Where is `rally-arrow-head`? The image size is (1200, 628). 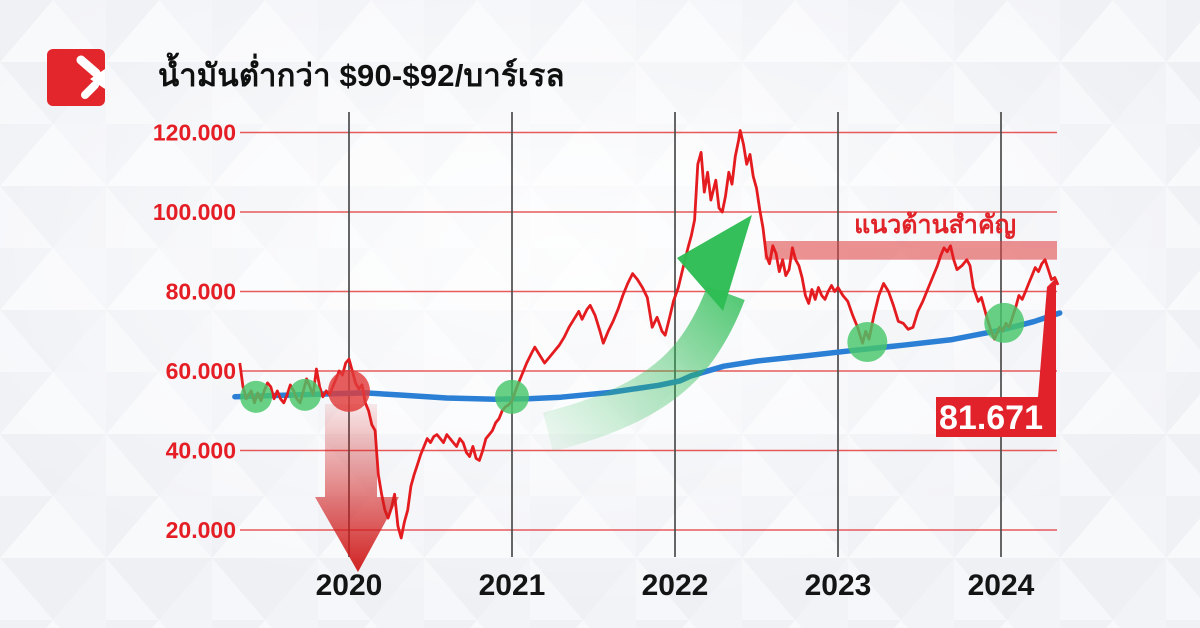 rally-arrow-head is located at coordinates (714, 263).